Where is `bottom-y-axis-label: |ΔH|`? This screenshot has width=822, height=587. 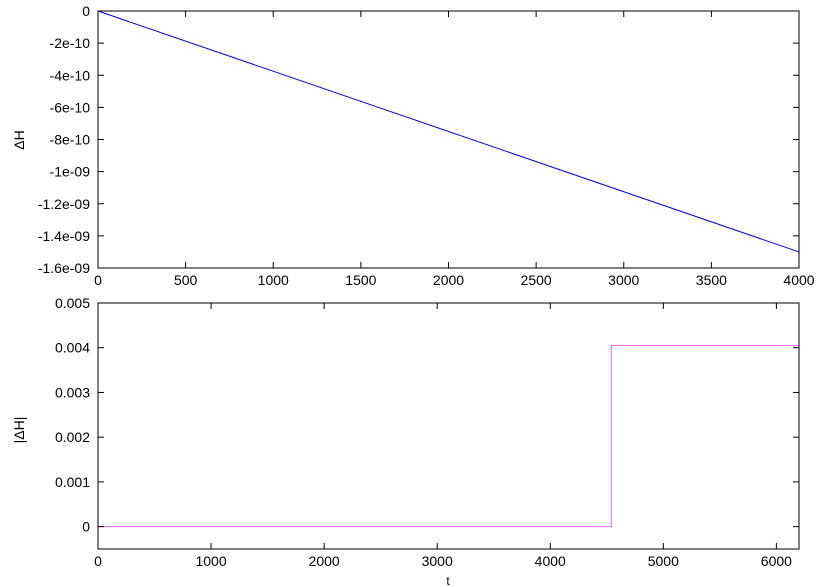 bottom-y-axis-label: |ΔH| is located at coordinates (19, 430).